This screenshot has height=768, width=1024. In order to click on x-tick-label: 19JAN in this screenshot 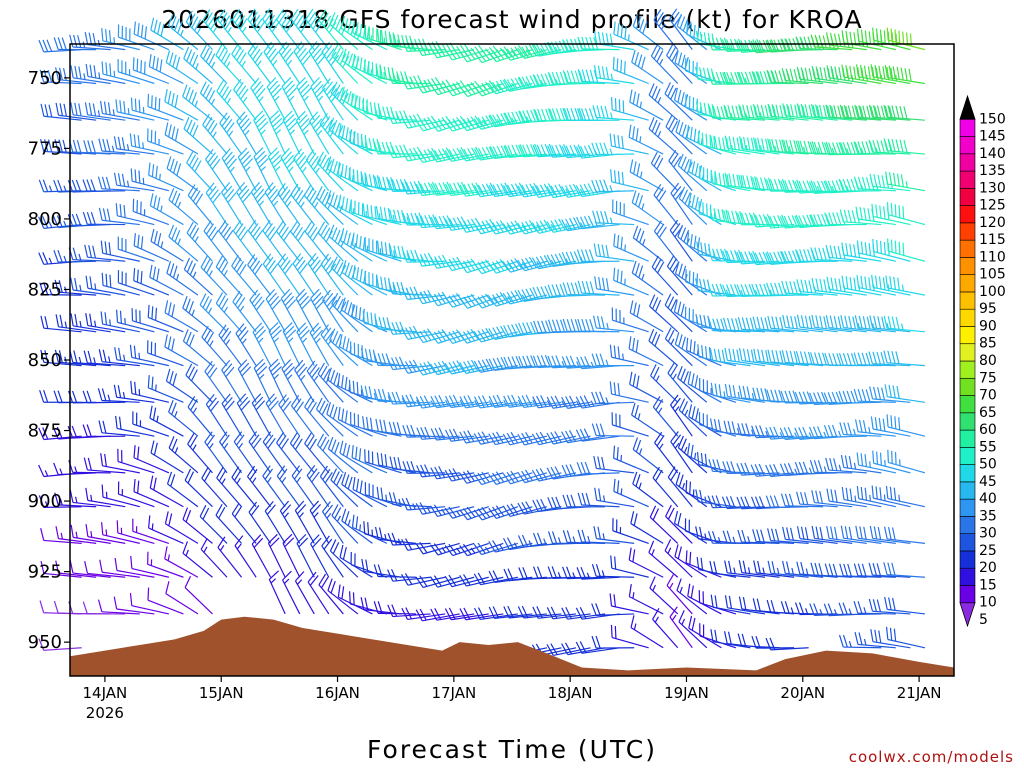, I will do `click(686, 693)`.